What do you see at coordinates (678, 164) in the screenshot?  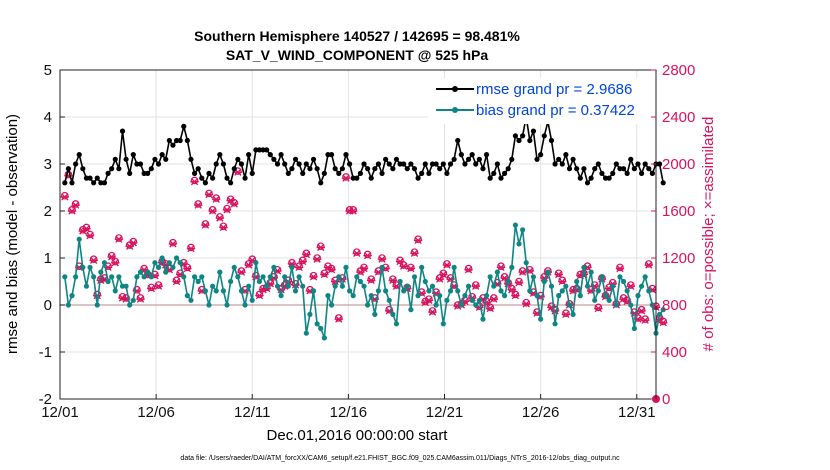 I see `y-right-tick-label: 2000` at bounding box center [678, 164].